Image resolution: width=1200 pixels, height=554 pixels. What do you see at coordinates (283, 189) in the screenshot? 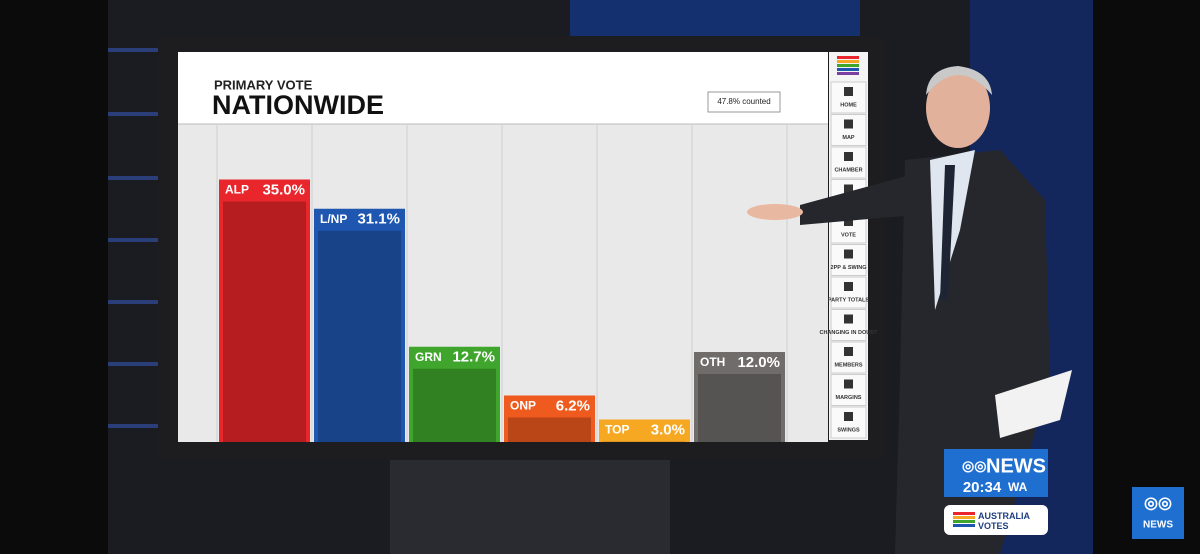
I see `value-label: 35.0%` at bounding box center [283, 189].